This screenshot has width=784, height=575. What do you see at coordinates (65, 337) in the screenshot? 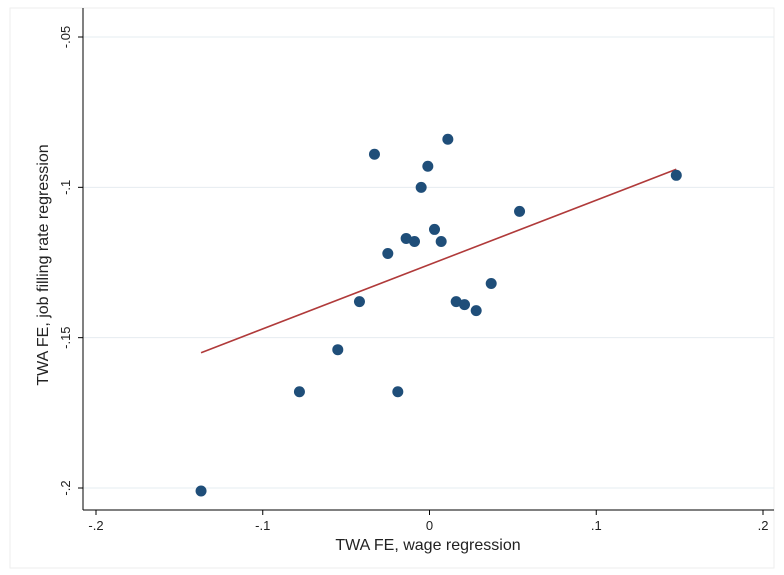
I see `y-tick-label-2: -.15` at bounding box center [65, 337].